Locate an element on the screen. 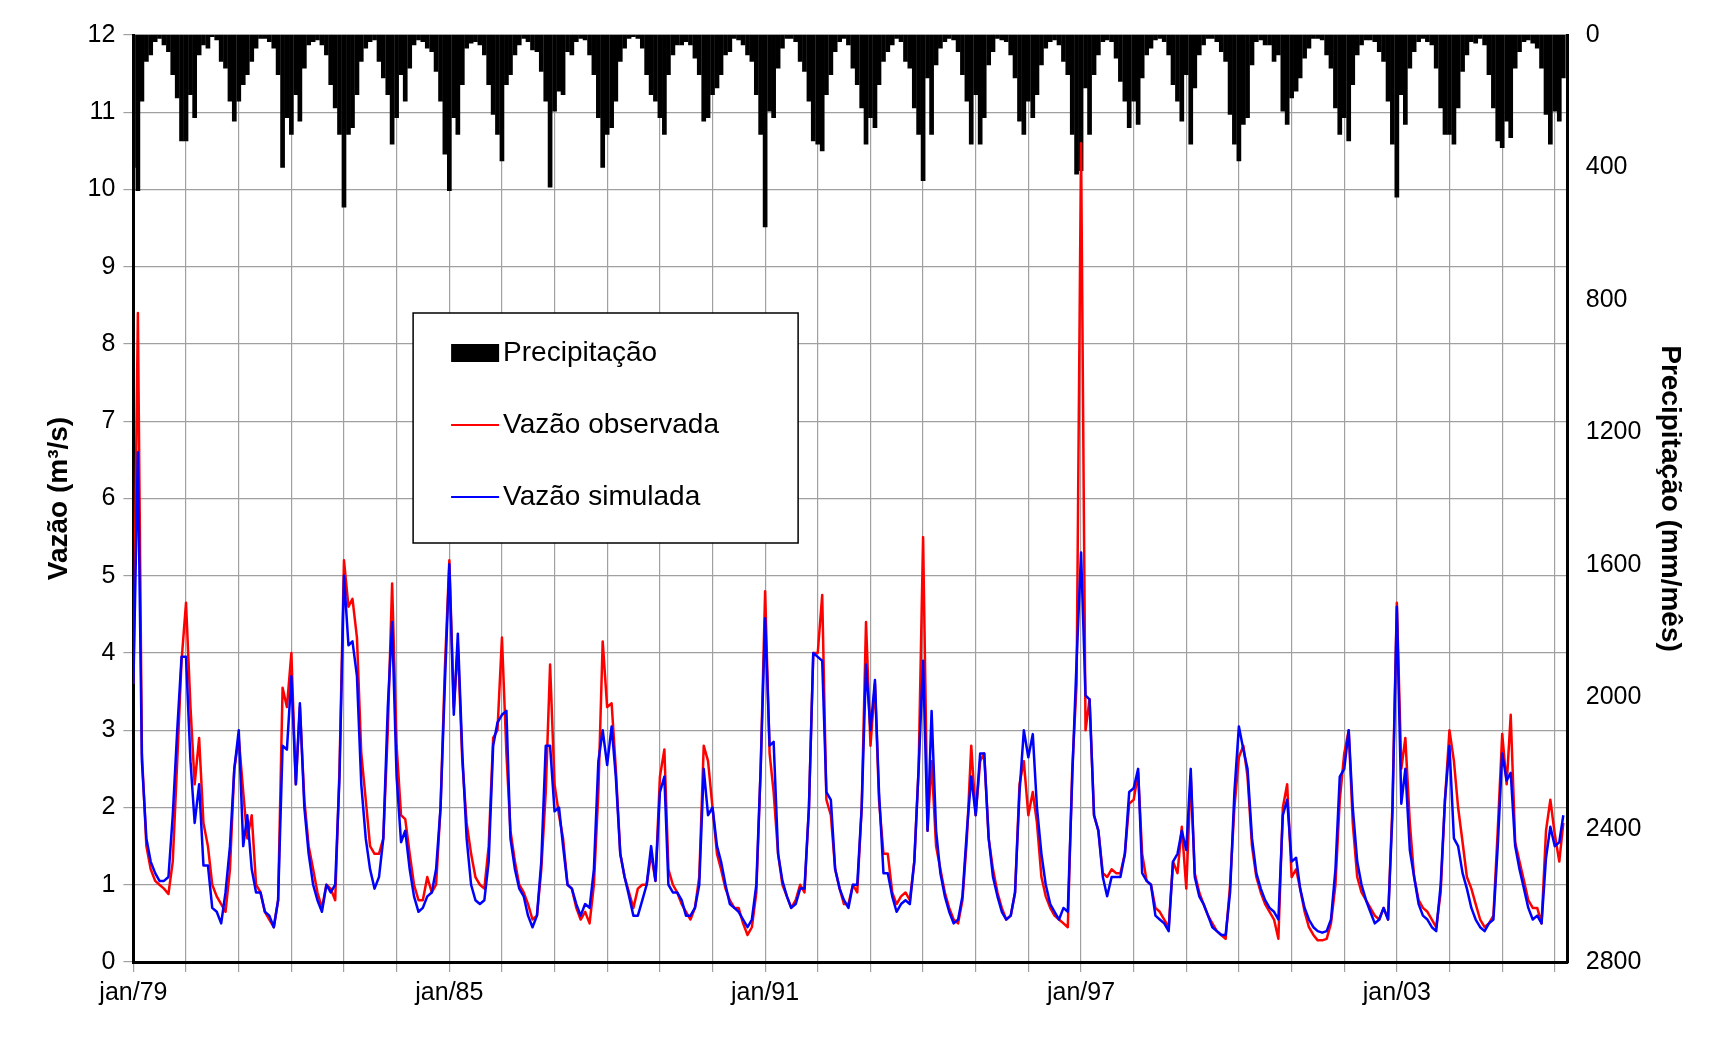 This screenshot has width=1721, height=1054. y2-tick-label: 1200 is located at coordinates (1613, 430).